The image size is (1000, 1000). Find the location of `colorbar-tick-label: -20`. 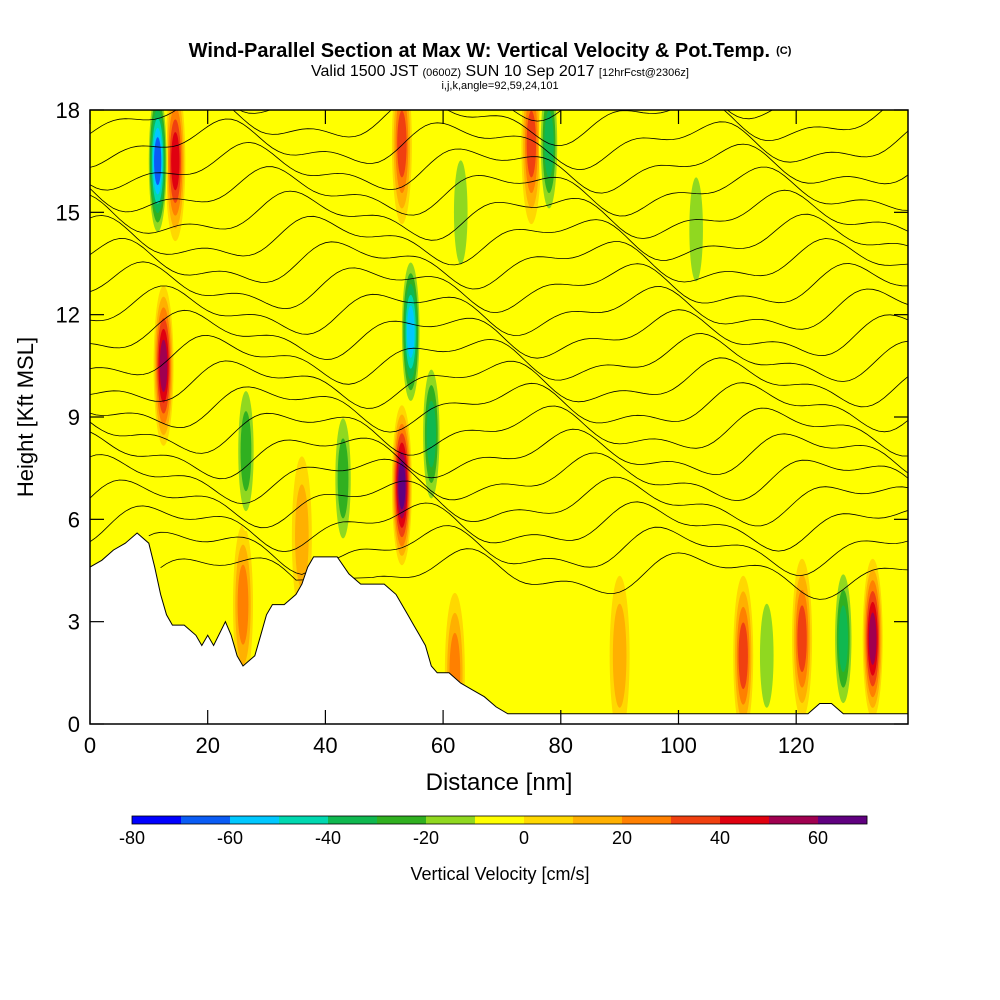

colorbar-tick-label: -20 is located at coordinates (426, 838).